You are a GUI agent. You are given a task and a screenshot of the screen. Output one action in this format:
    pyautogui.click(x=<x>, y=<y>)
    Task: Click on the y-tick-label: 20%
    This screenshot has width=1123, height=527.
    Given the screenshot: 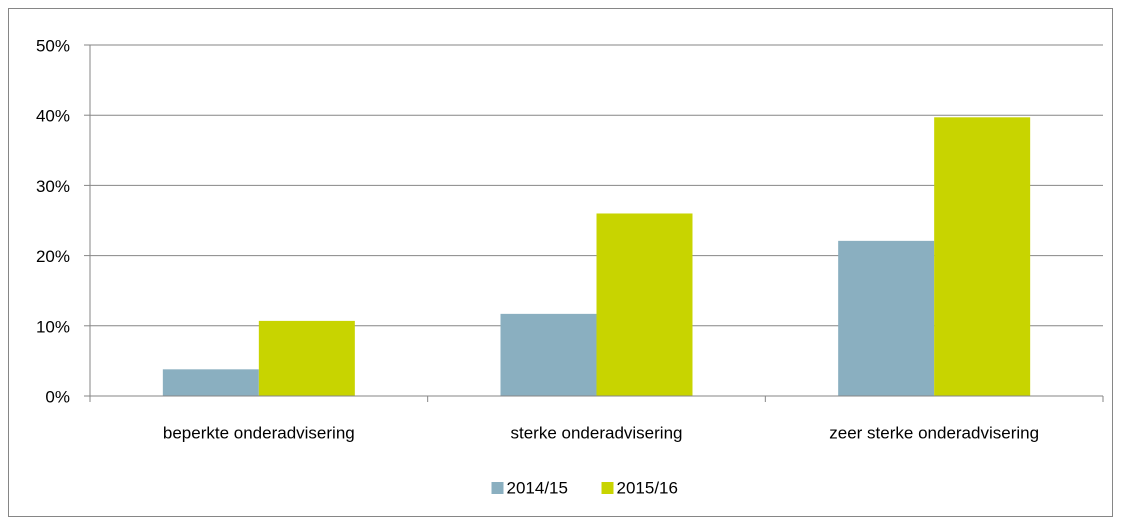 What is the action you would take?
    pyautogui.click(x=53, y=256)
    